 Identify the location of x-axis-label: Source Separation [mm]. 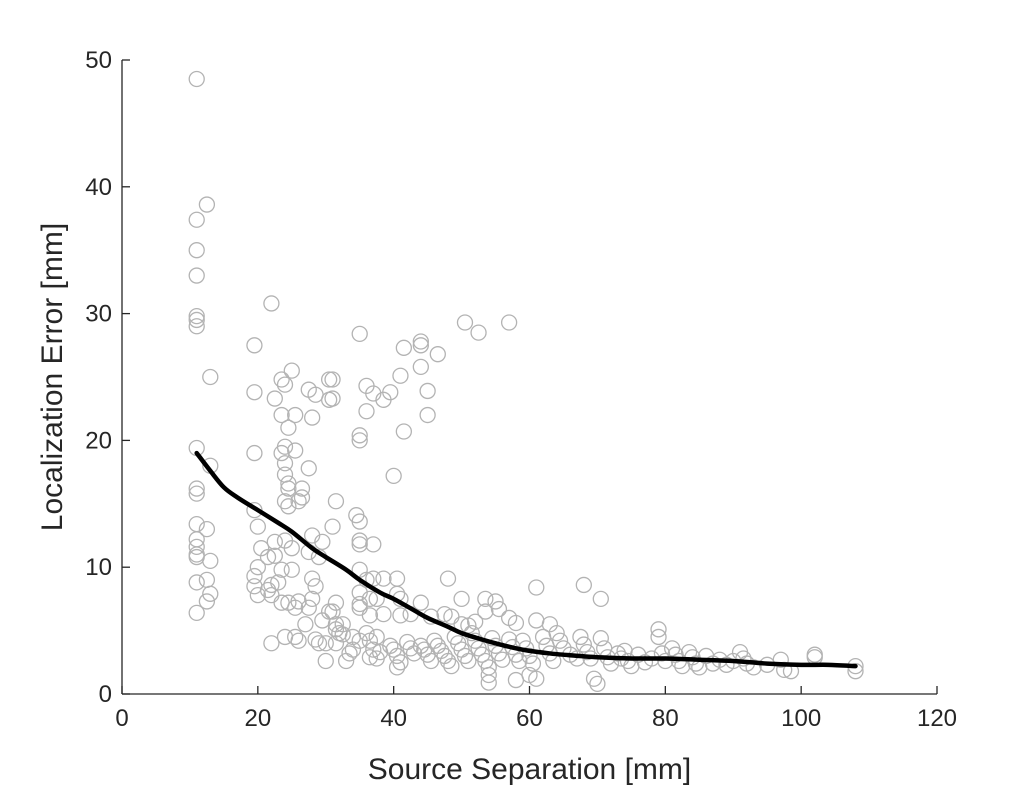
(529, 769).